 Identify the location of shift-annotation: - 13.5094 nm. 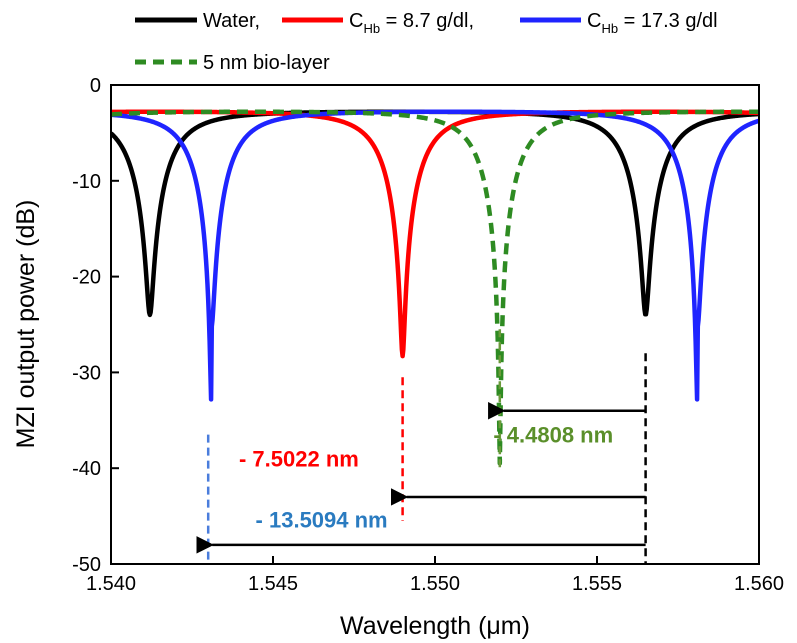
(322, 520).